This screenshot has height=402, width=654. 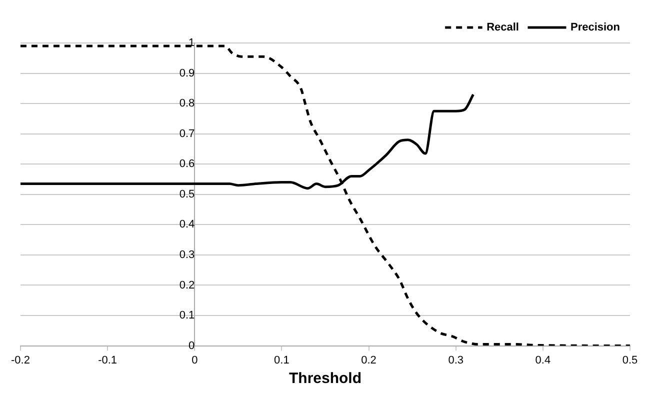 I want to click on y-tick-label: 0.9, so click(x=187, y=73).